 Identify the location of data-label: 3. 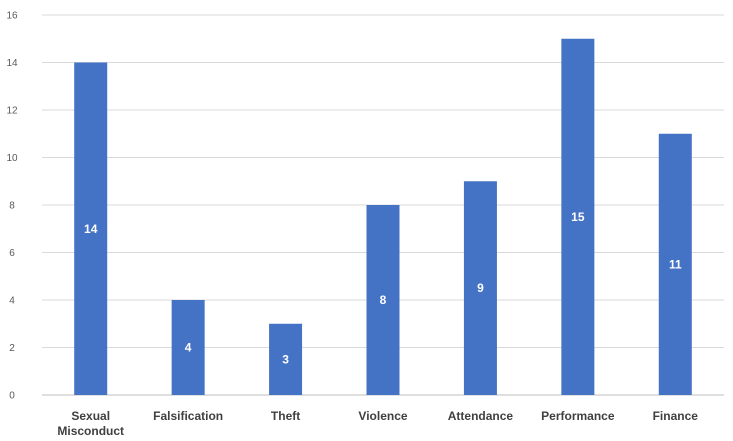
(285, 359).